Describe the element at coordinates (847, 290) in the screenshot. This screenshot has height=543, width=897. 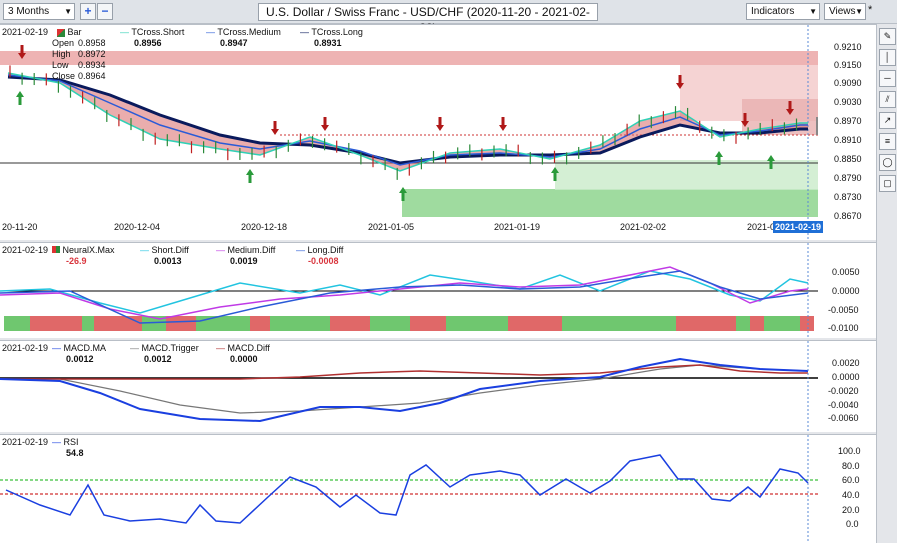
I see `neural-axis: 0.0050 0.0000 -0.0050 -0.0100` at that location.